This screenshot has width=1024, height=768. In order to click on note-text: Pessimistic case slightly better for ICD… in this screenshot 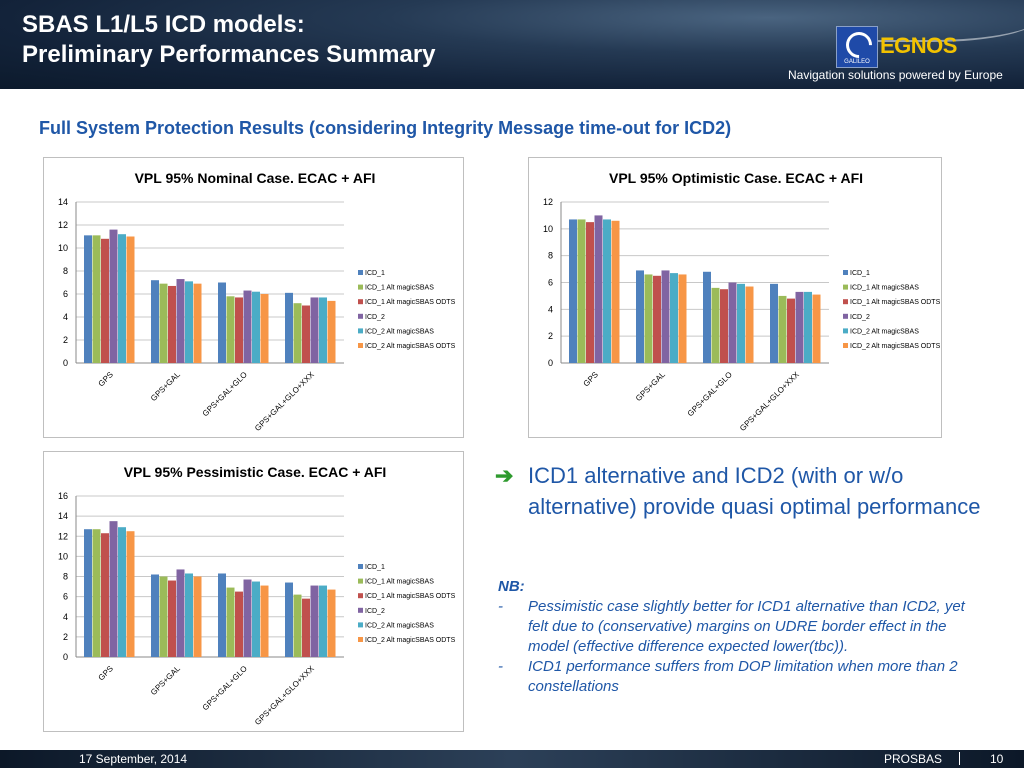, I will do `click(746, 626)`.